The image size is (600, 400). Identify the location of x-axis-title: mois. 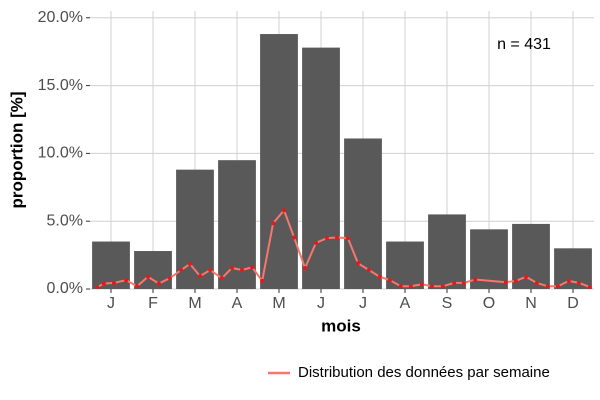
(341, 325).